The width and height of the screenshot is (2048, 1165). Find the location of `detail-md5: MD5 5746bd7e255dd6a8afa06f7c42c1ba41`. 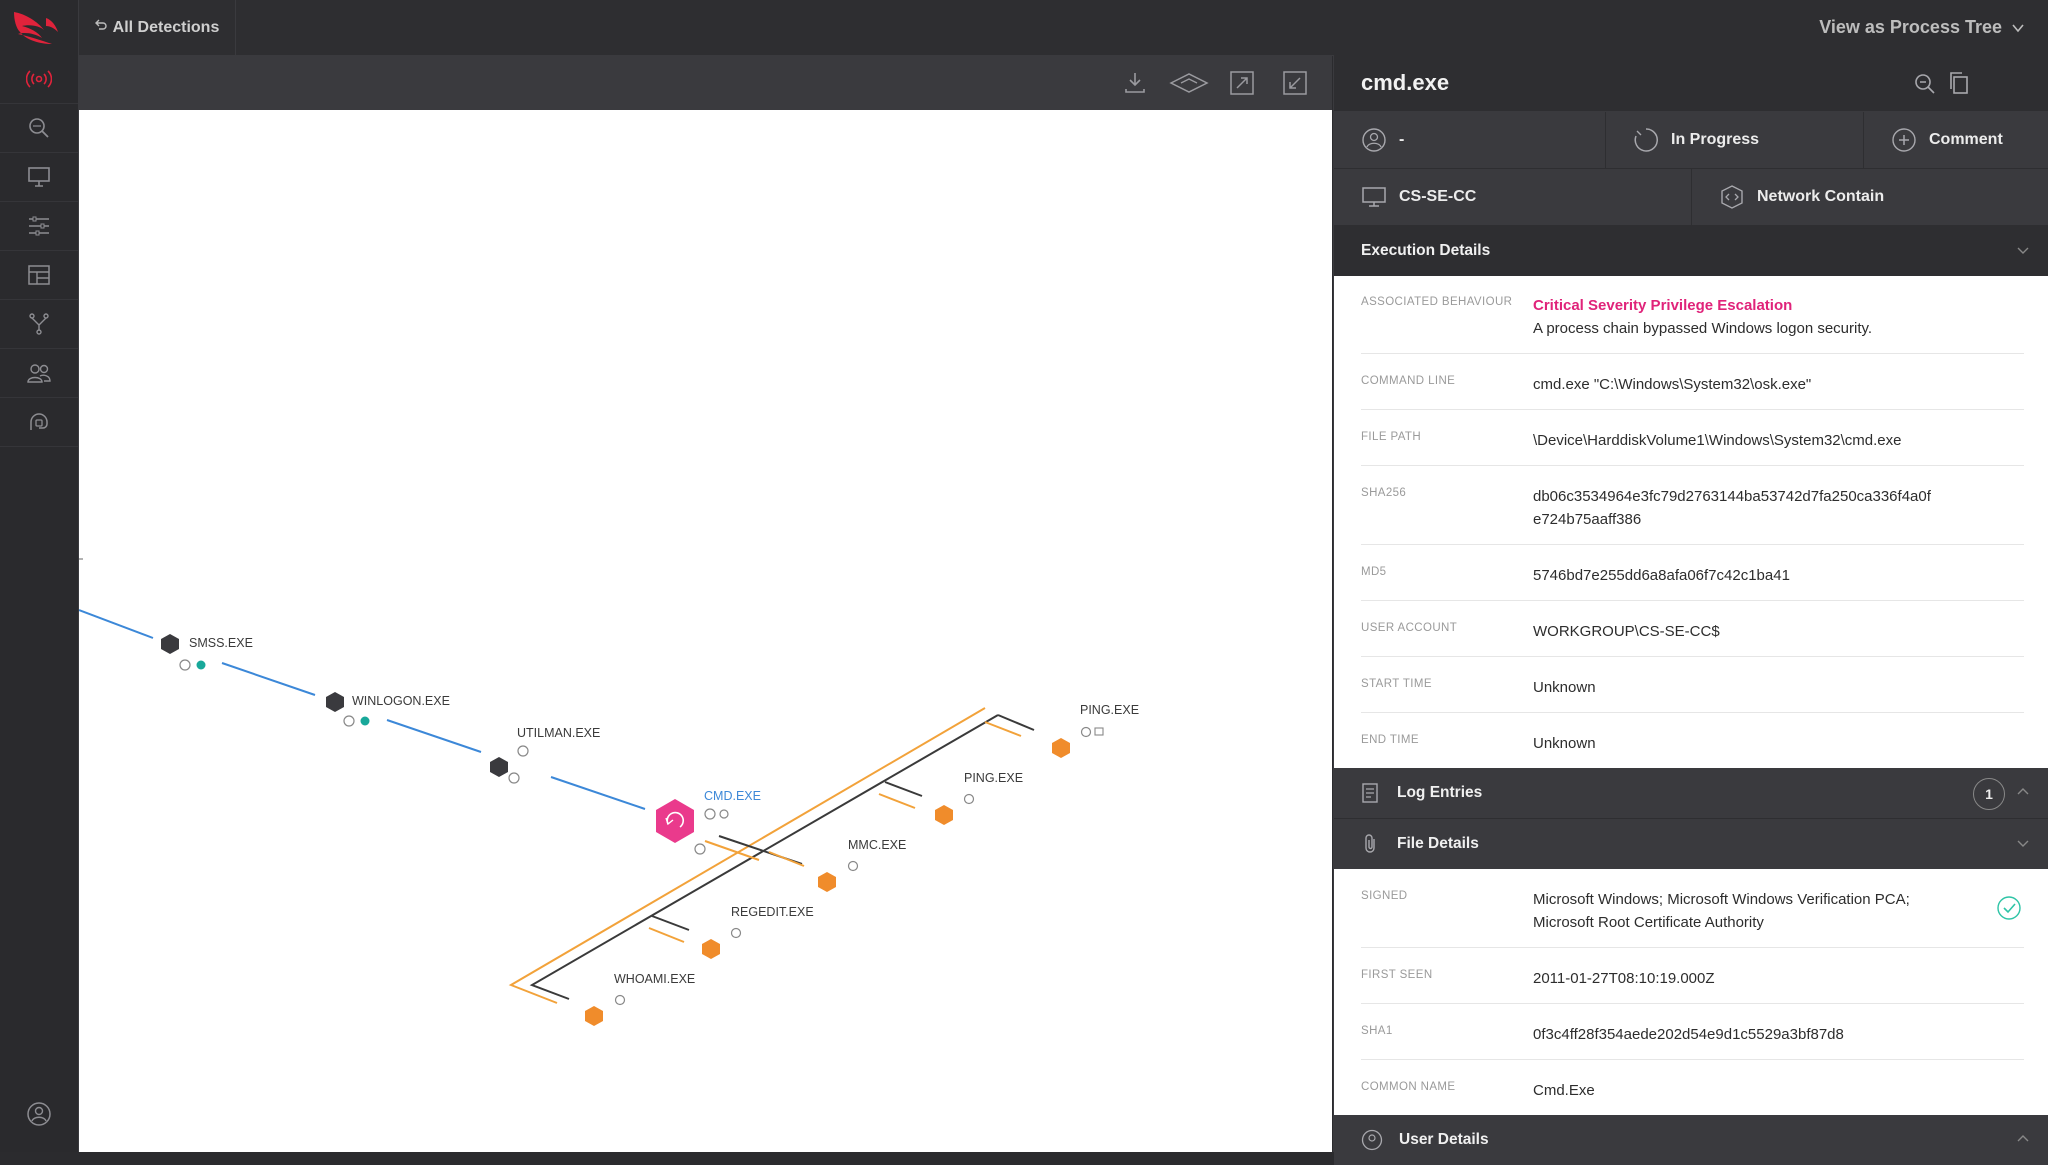

detail-md5: MD5 5746bd7e255dd6a8afa06f7c42c1ba41 is located at coordinates (1692, 573).